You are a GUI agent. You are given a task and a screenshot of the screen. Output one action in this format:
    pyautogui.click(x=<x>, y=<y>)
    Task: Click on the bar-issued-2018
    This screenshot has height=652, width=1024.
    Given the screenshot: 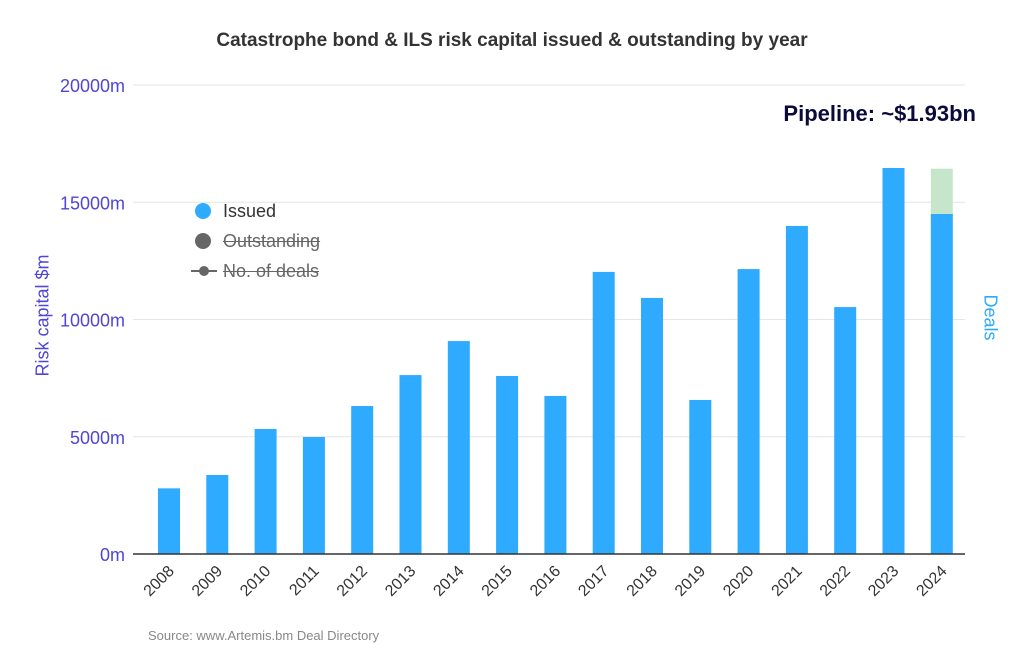 What is the action you would take?
    pyautogui.click(x=652, y=425)
    